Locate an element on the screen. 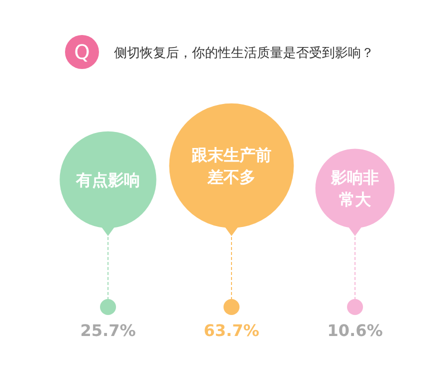 The width and height of the screenshot is (423, 370). text: 侧切恢复后，你的性生活质量是否受到影响？ is located at coordinates (244, 53).